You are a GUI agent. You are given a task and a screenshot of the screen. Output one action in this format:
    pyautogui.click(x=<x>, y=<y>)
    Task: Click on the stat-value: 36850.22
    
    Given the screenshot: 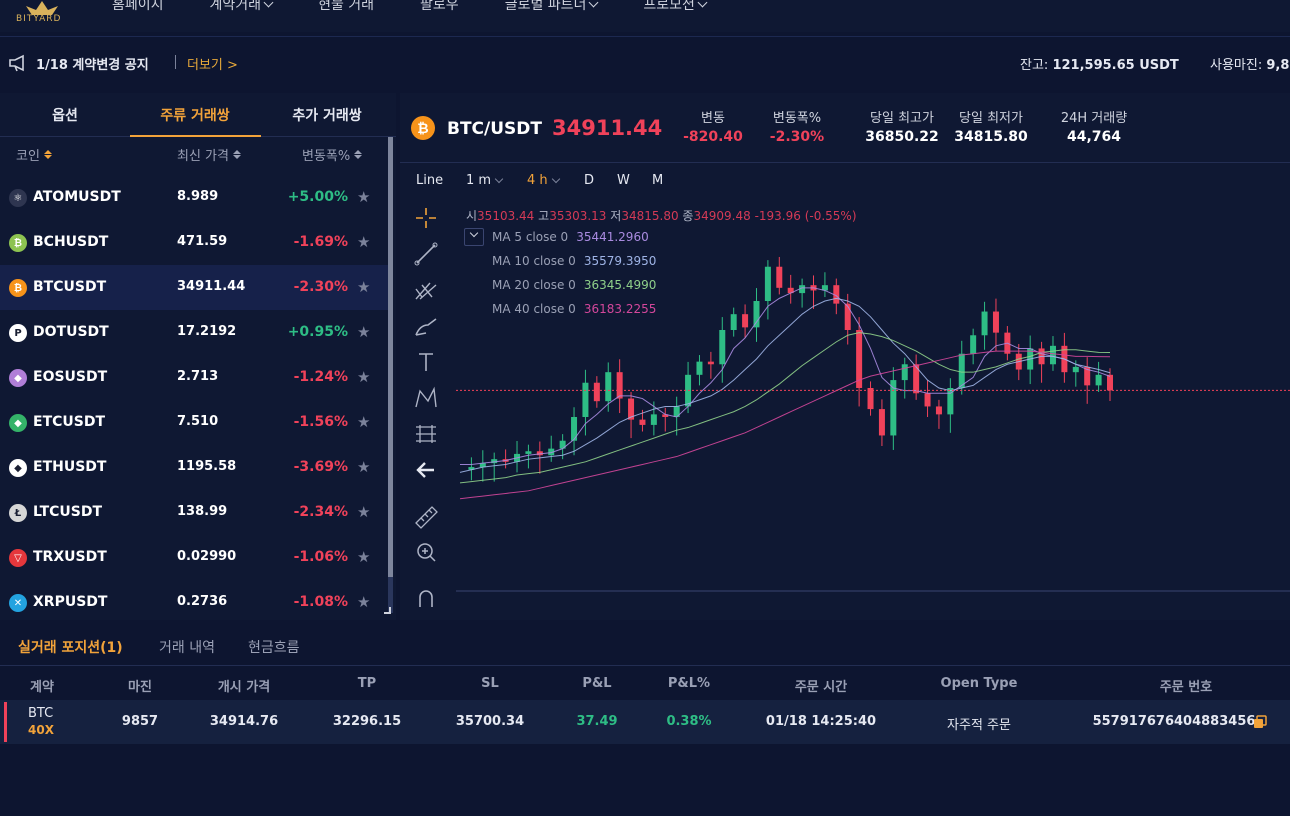 What is the action you would take?
    pyautogui.click(x=902, y=137)
    